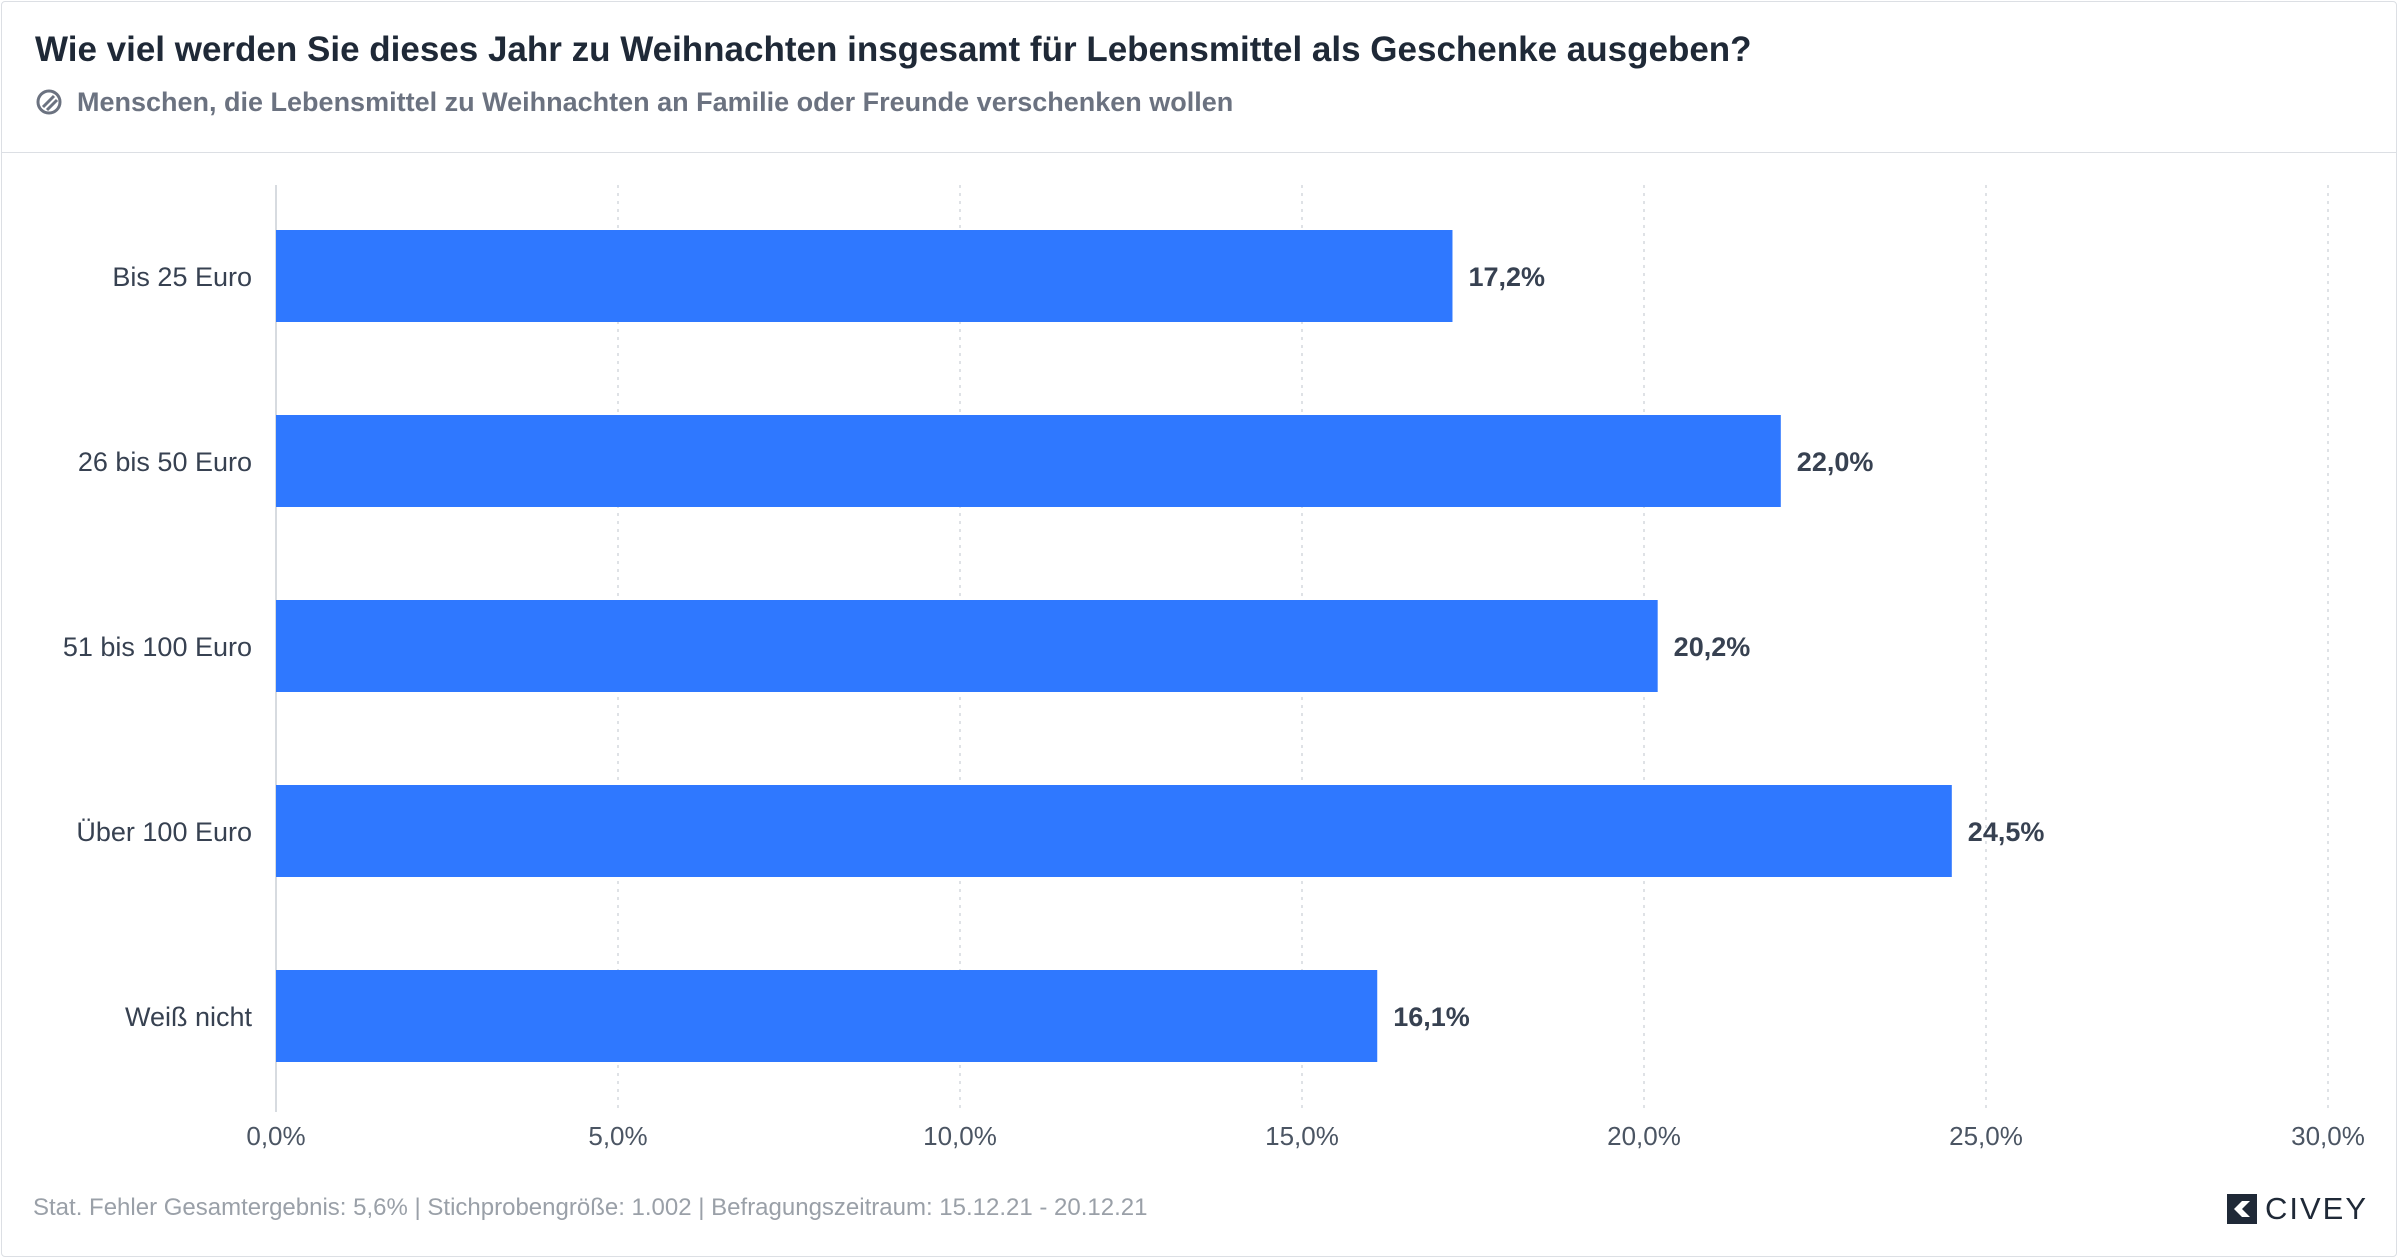  I want to click on value-label: 16,1%, so click(1431, 1017).